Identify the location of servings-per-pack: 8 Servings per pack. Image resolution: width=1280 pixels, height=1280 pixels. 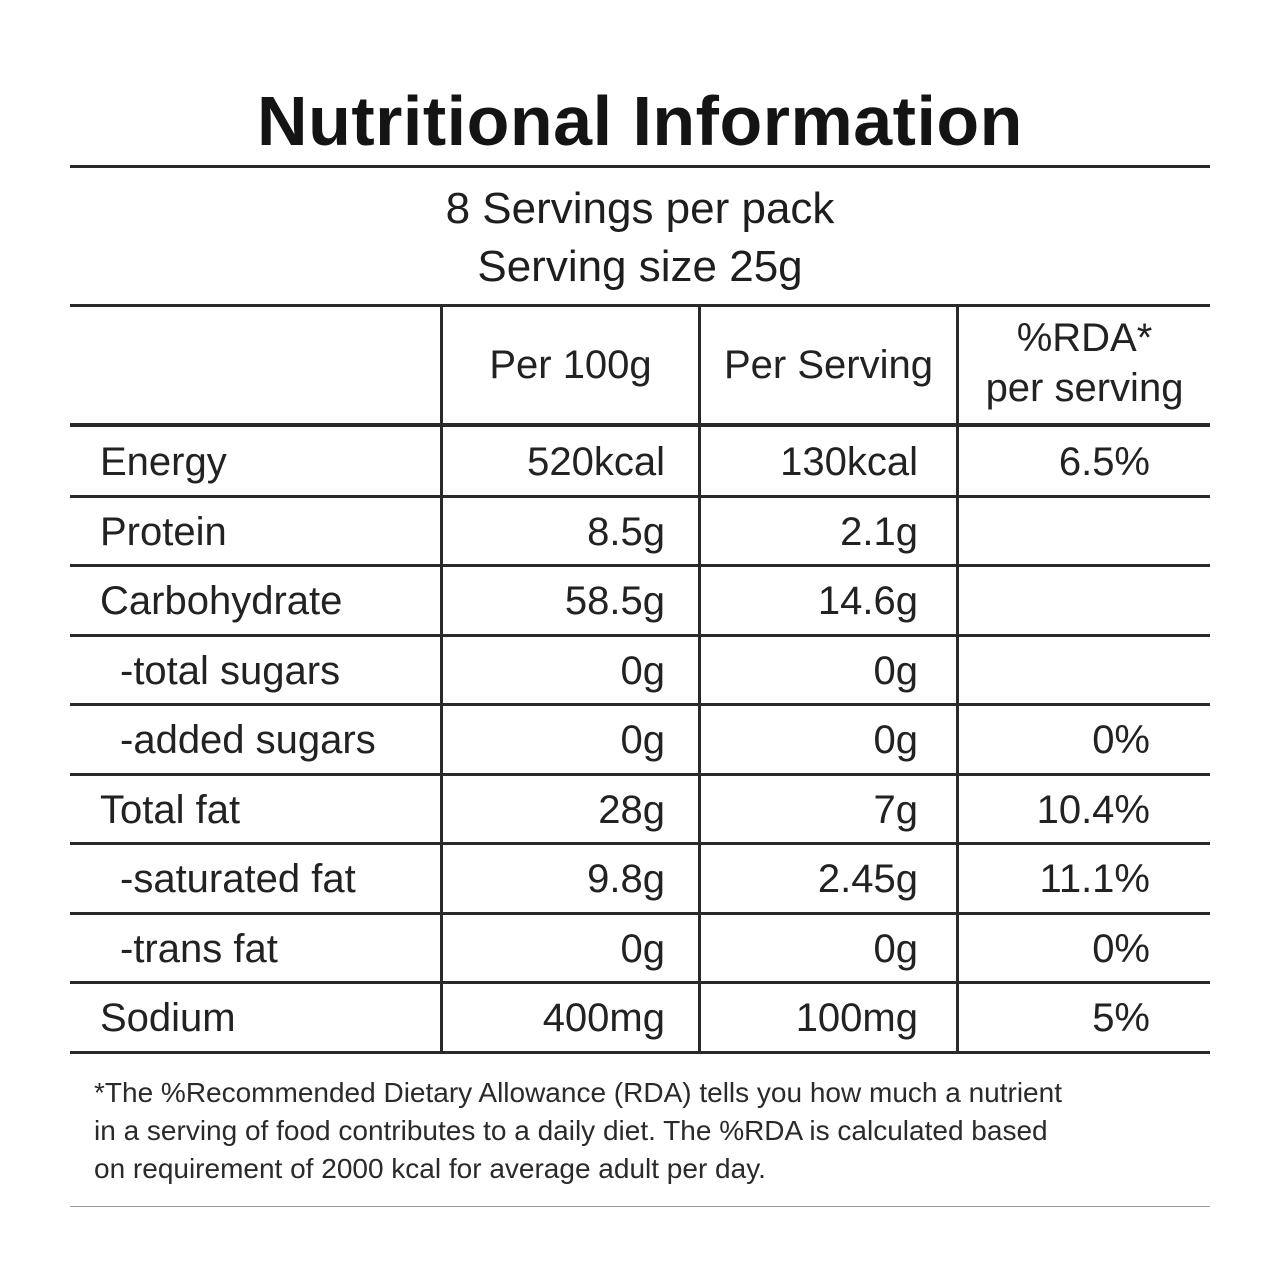
(640, 208).